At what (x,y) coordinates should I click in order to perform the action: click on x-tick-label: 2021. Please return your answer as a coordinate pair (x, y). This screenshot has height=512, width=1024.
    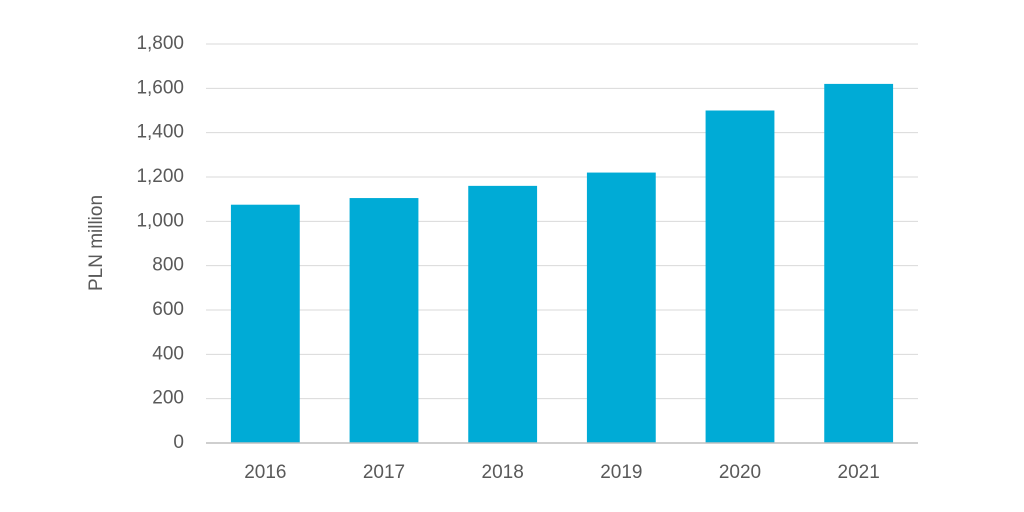
    Looking at the image, I should click on (859, 472).